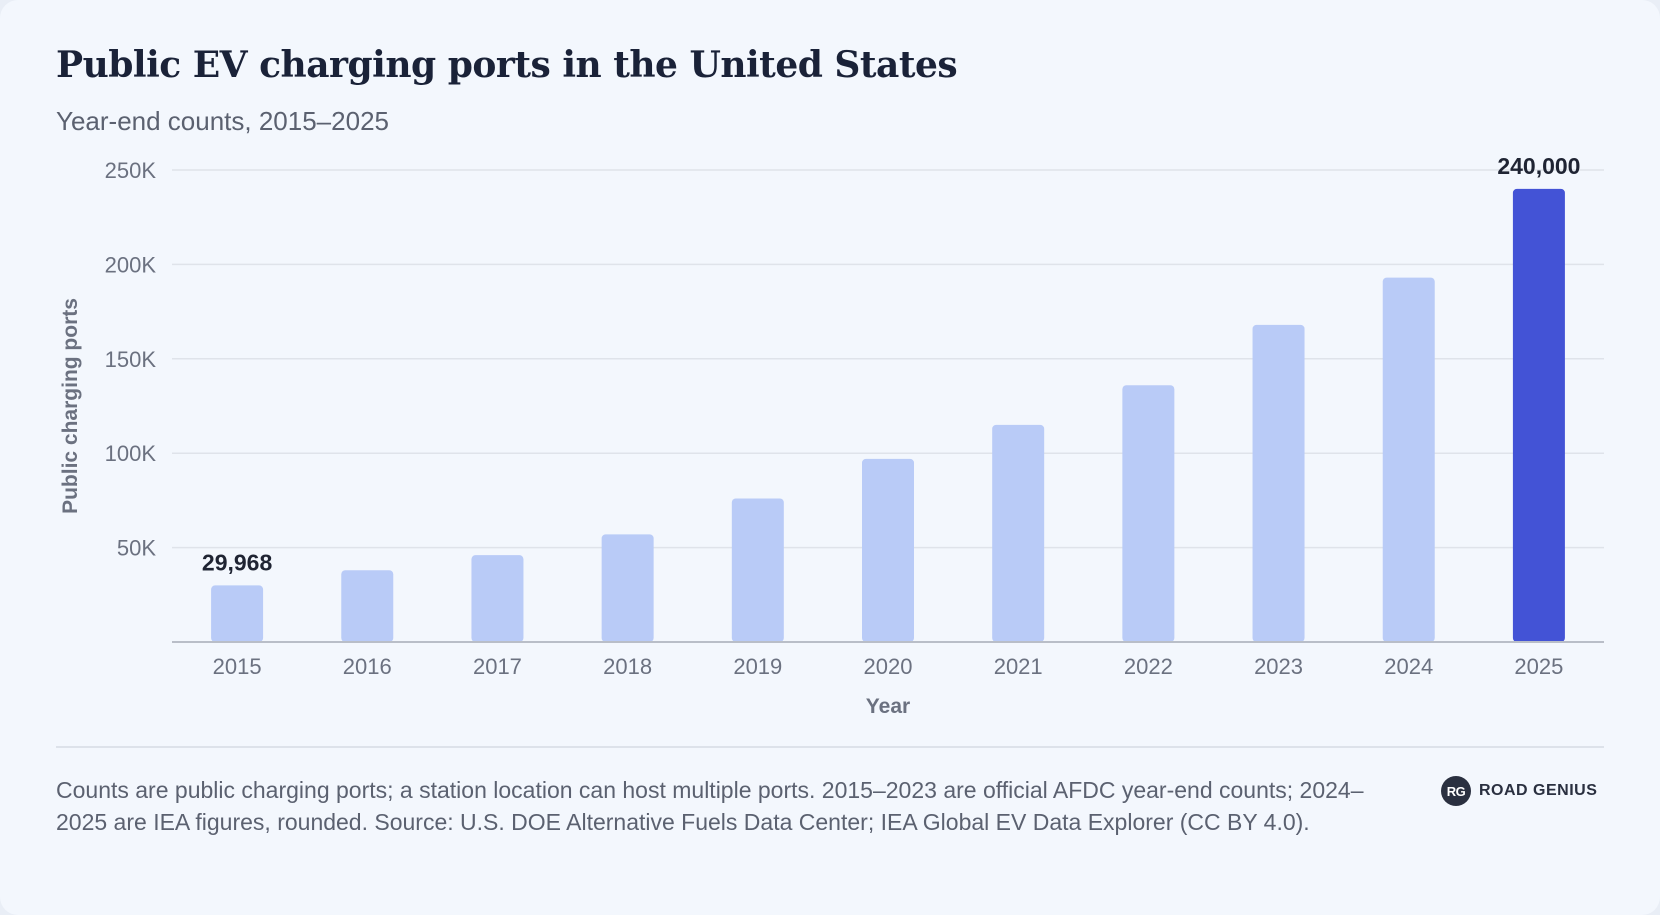 The image size is (1660, 915). Describe the element at coordinates (1408, 666) in the screenshot. I see `x-tick-label: 2024` at that location.